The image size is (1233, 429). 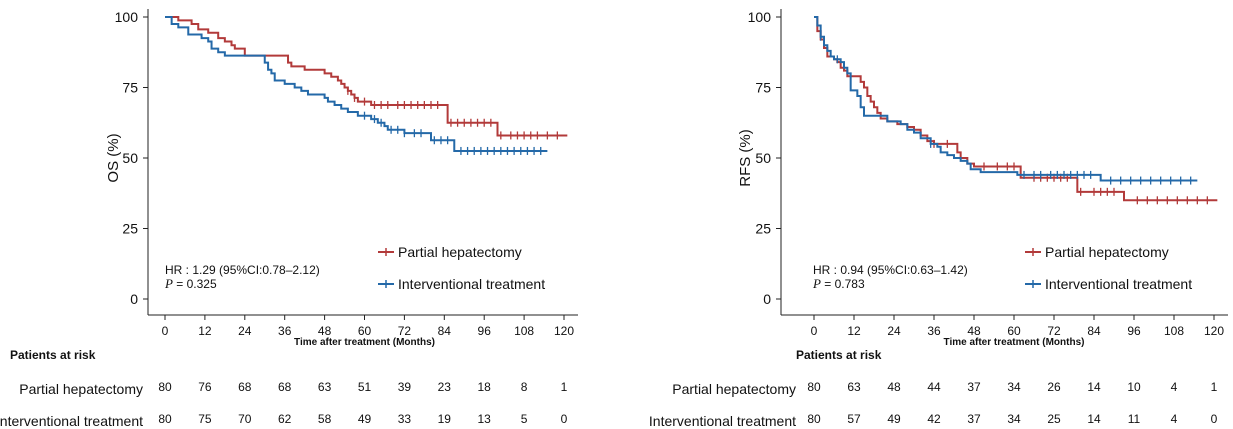 I want to click on rfs-risk-label-partial: Partial hepatectomy, so click(x=734, y=389).